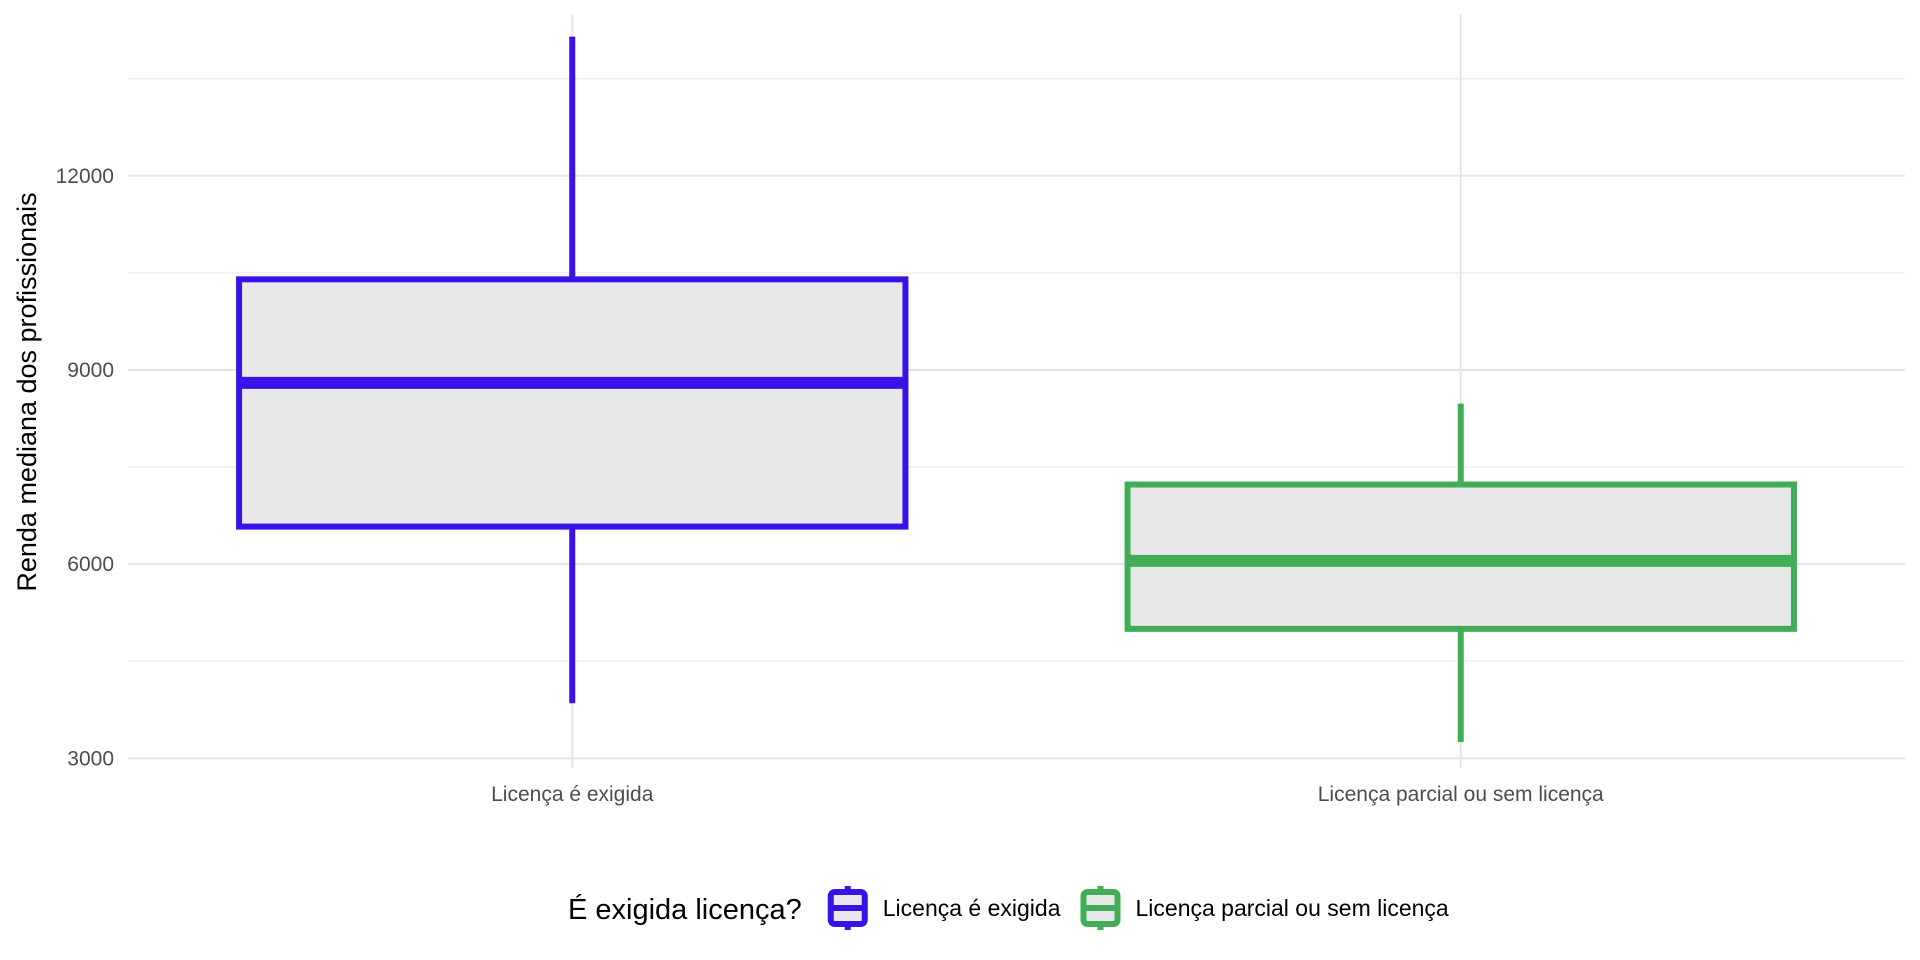 The image size is (1920, 960). I want to click on y-tick-label: 3000, so click(90, 758).